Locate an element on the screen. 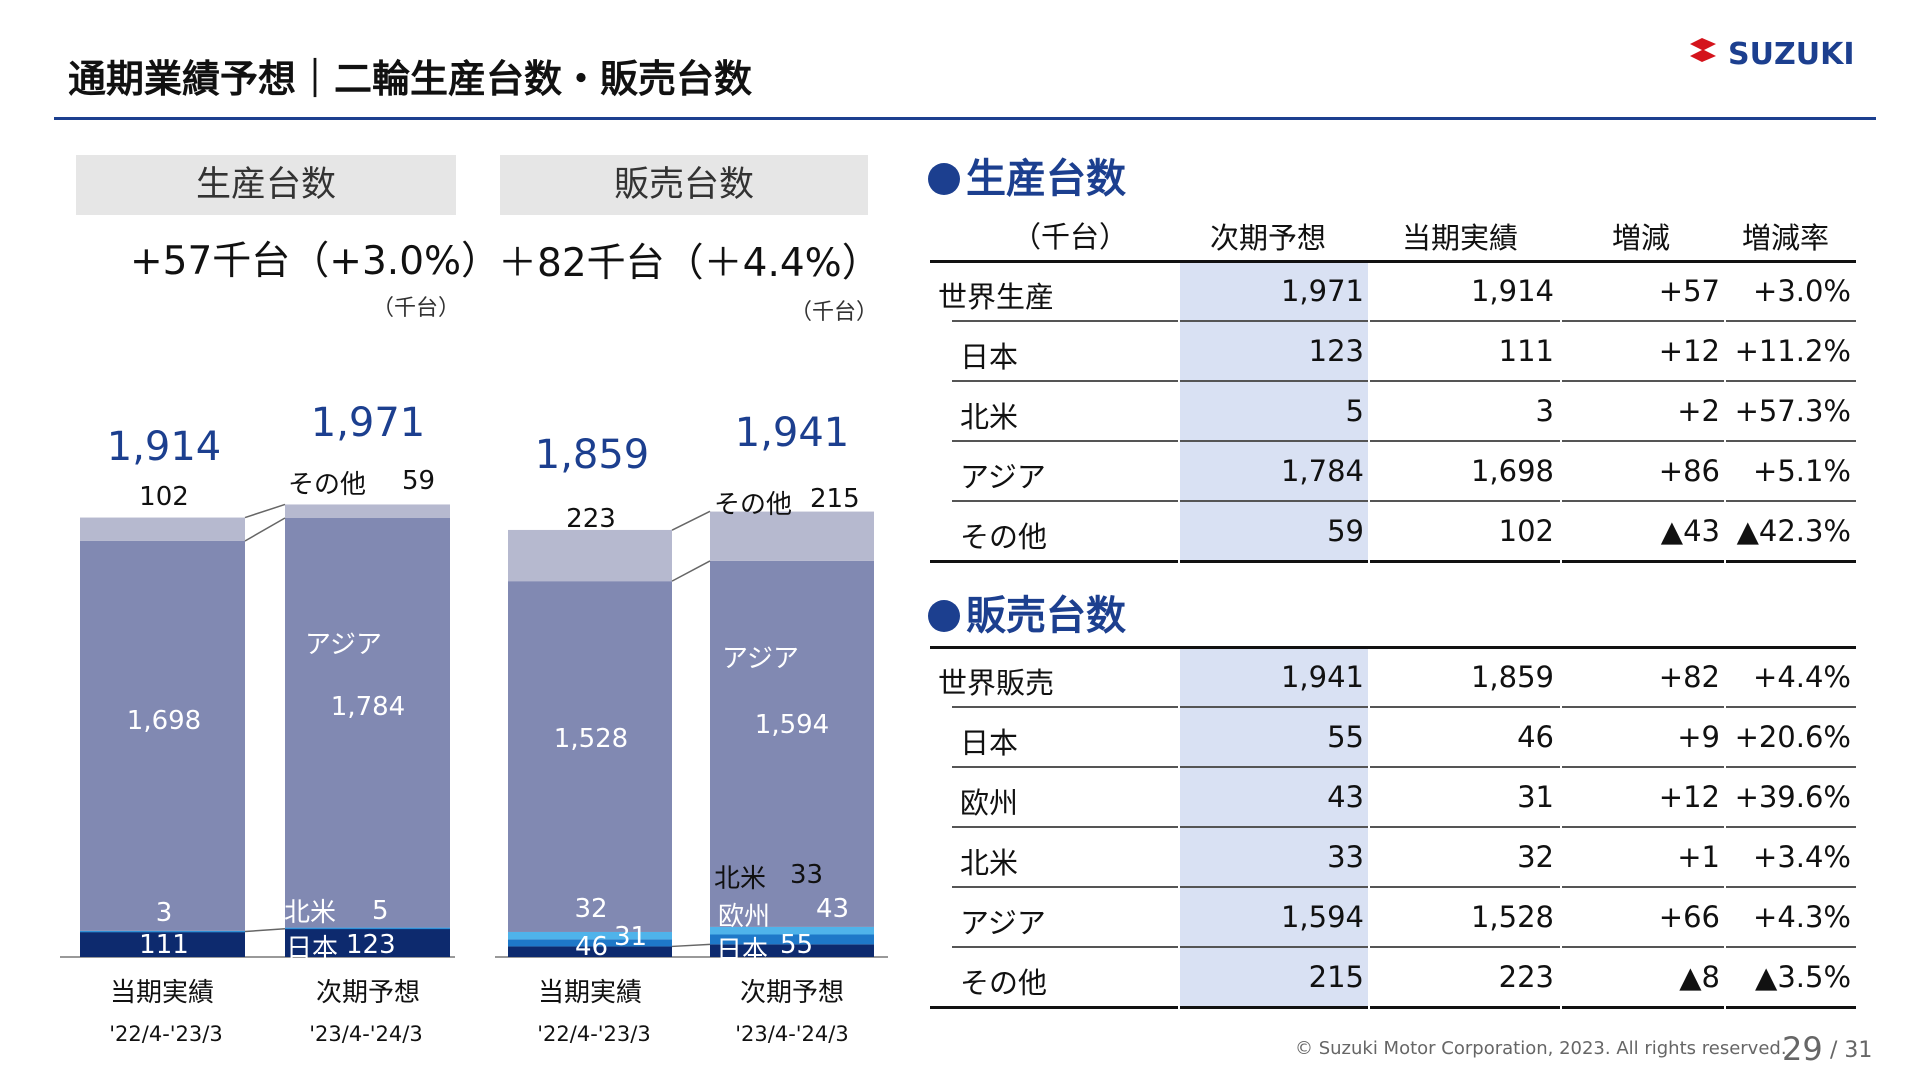 The height and width of the screenshot is (1080, 1920). prod-japan-value-forecast: 123 is located at coordinates (371, 945).